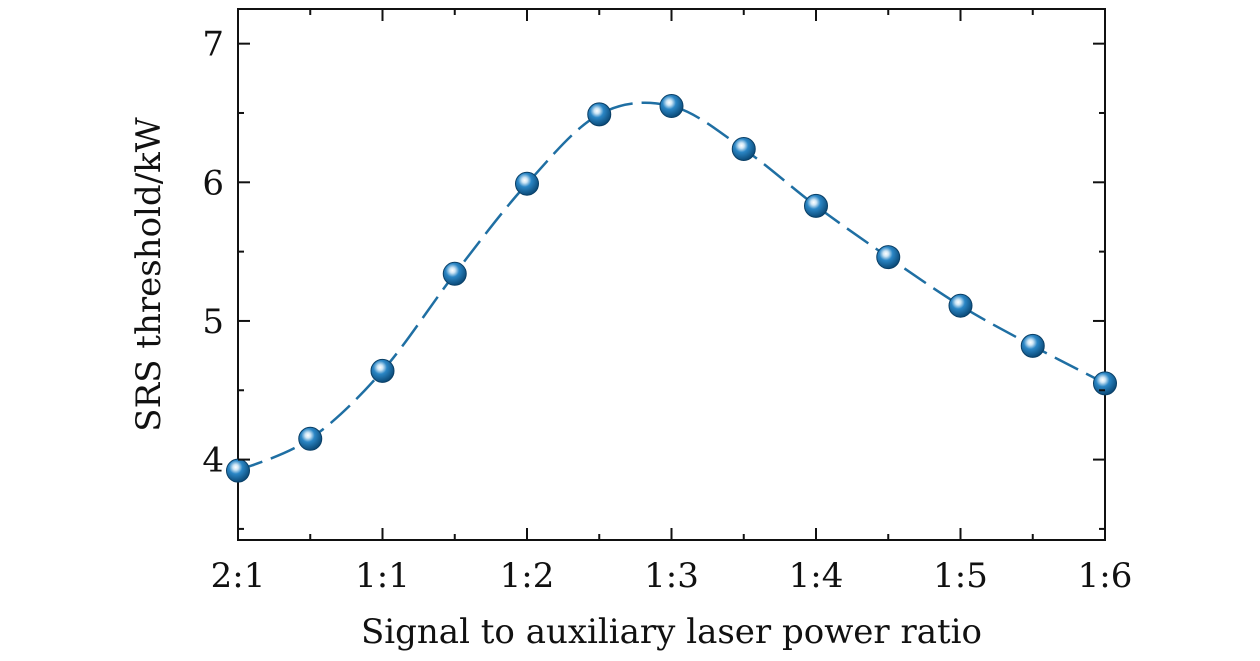  What do you see at coordinates (671, 576) in the screenshot?
I see `x-tick-label: 1:3` at bounding box center [671, 576].